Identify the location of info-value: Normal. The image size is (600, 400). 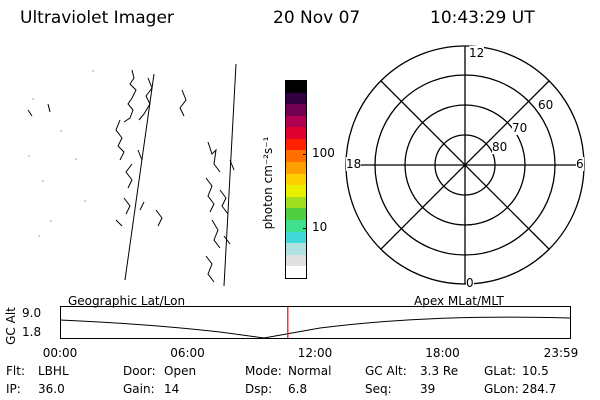
(310, 371).